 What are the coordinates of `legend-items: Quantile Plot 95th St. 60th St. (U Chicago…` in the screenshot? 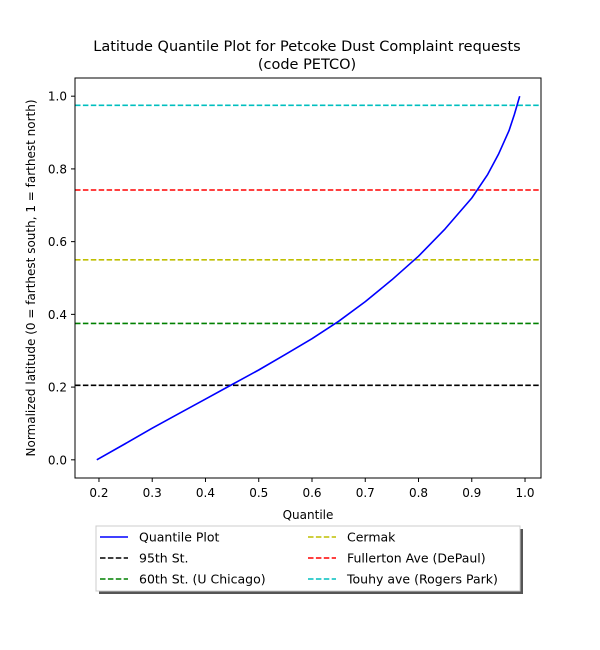 It's located at (299, 558).